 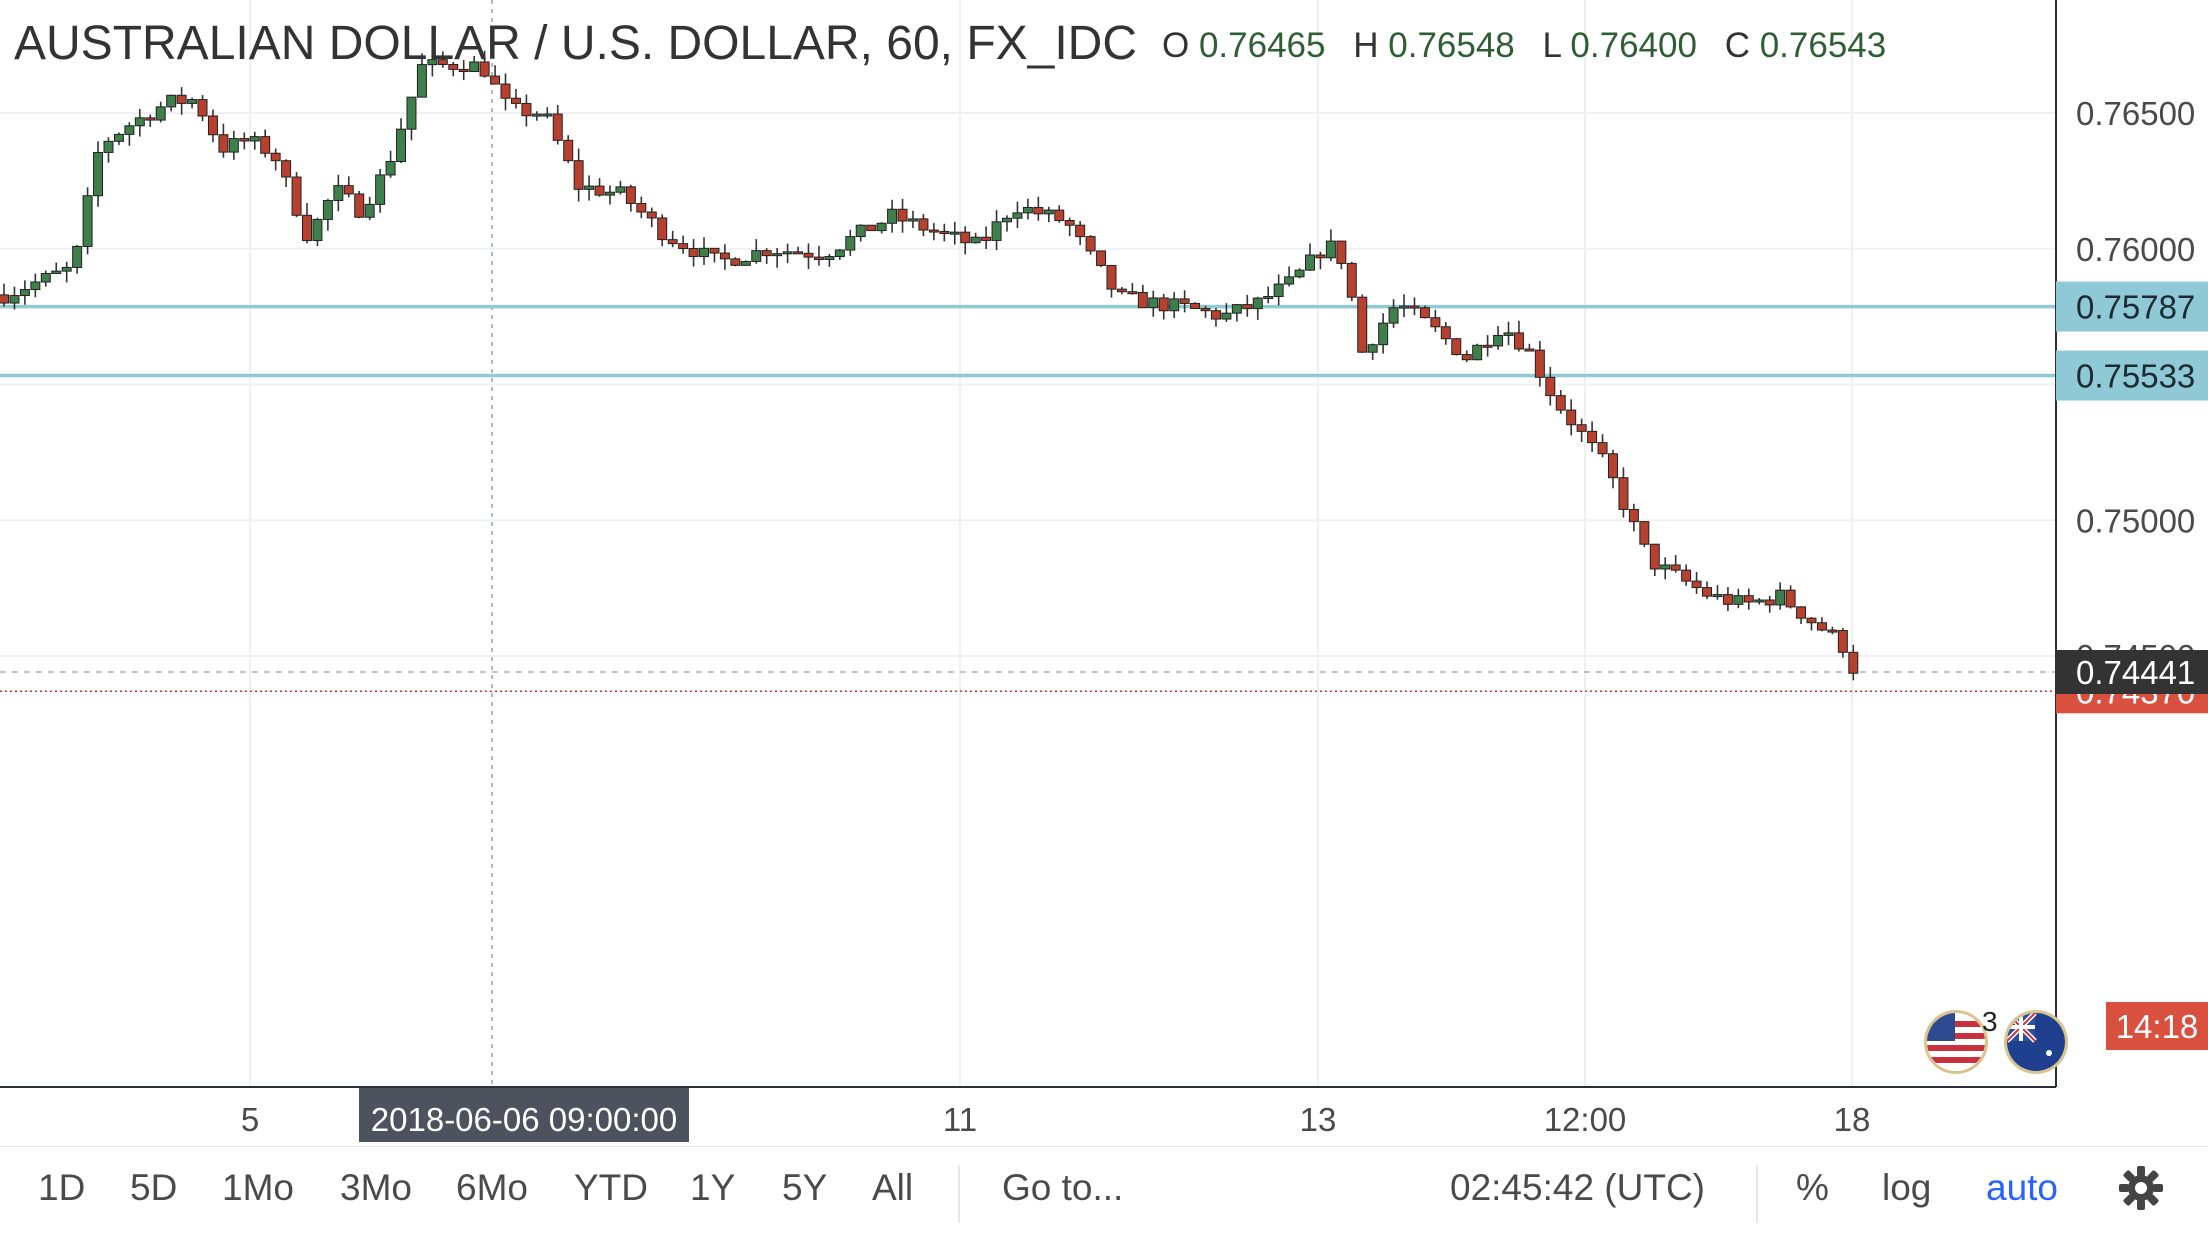 What do you see at coordinates (1907, 1187) in the screenshot?
I see `log-scale-button: log` at bounding box center [1907, 1187].